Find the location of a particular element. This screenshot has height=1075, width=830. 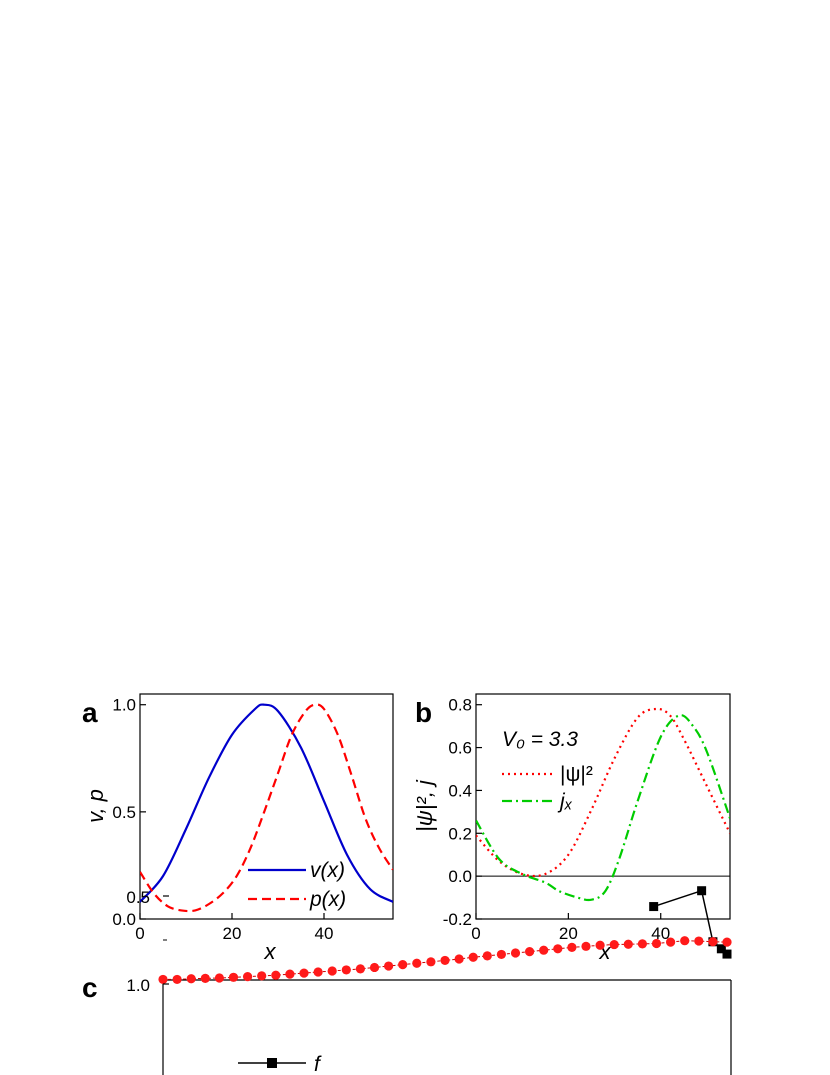

panel-b-ylabel: |ψ|², j is located at coordinates (424, 805).